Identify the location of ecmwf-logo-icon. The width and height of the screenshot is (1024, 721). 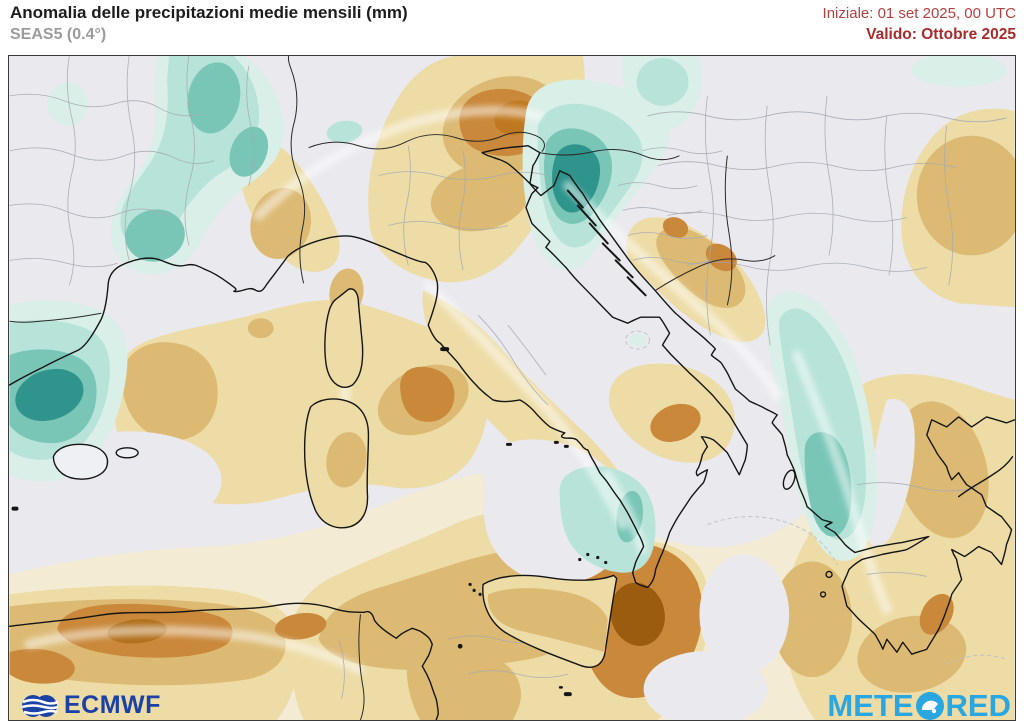
(40, 705).